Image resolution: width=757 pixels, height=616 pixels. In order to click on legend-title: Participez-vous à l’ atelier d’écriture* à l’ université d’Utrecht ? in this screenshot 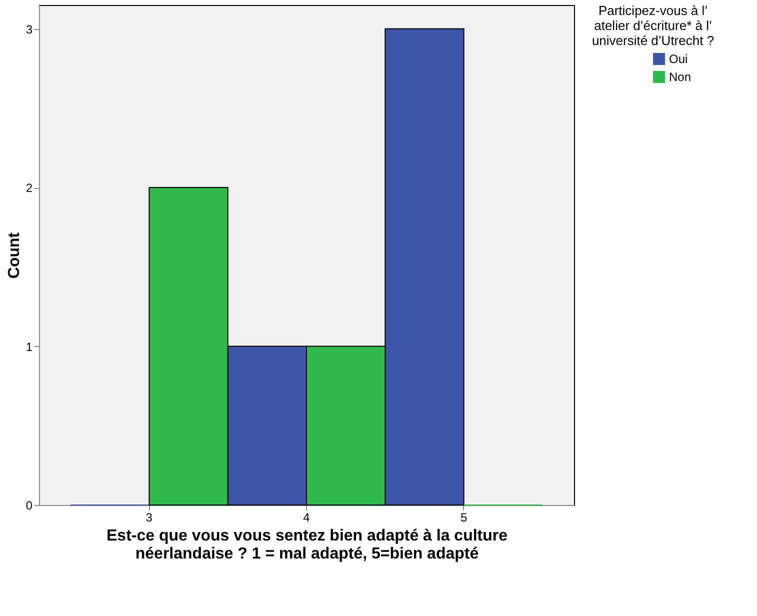, I will do `click(653, 25)`.